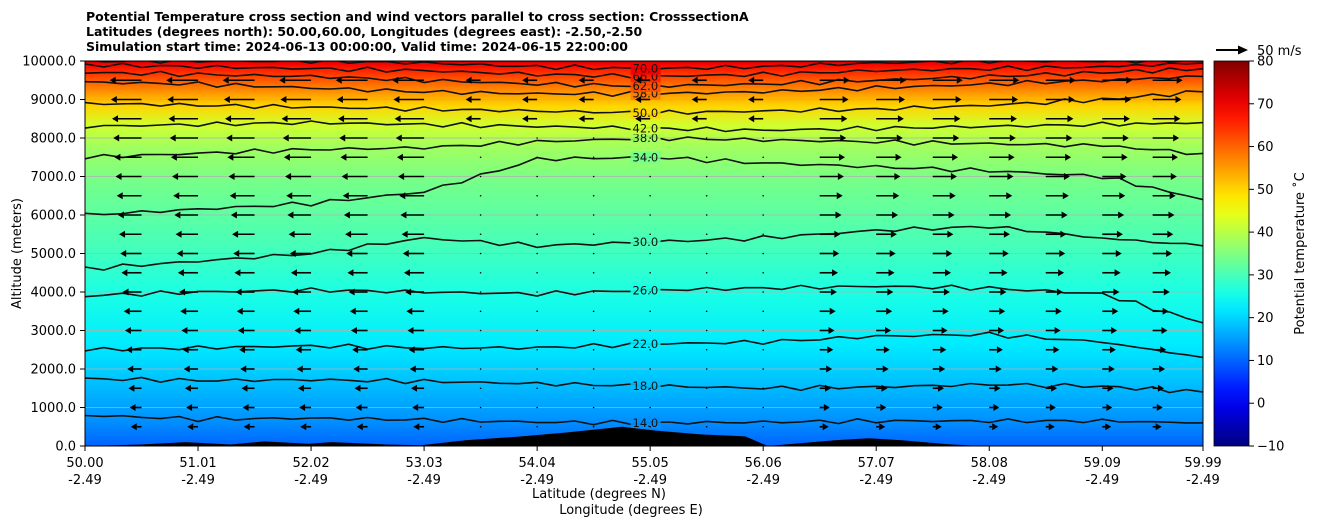 The image size is (1320, 526). I want to click on y-tick-label: 0.0, so click(65, 447).